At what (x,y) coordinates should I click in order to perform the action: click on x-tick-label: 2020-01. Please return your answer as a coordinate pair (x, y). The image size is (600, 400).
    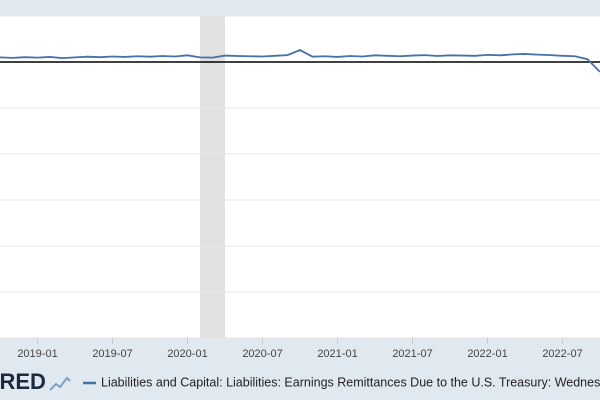
    Looking at the image, I should click on (187, 354).